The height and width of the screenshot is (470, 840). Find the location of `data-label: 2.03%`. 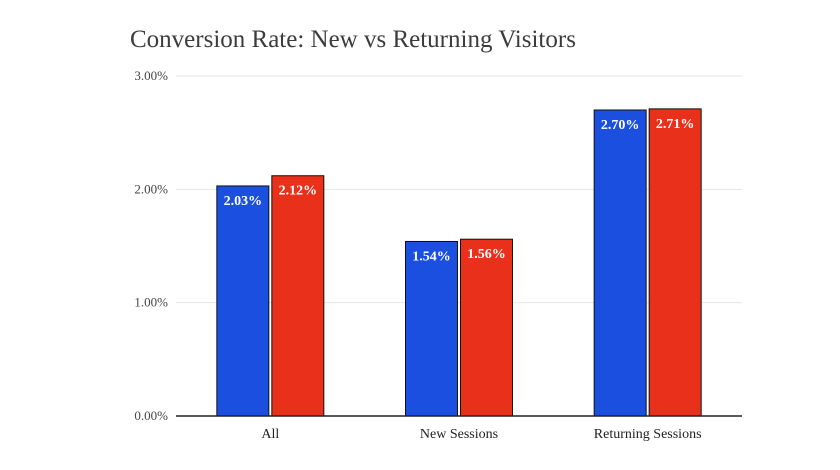

data-label: 2.03% is located at coordinates (243, 201).